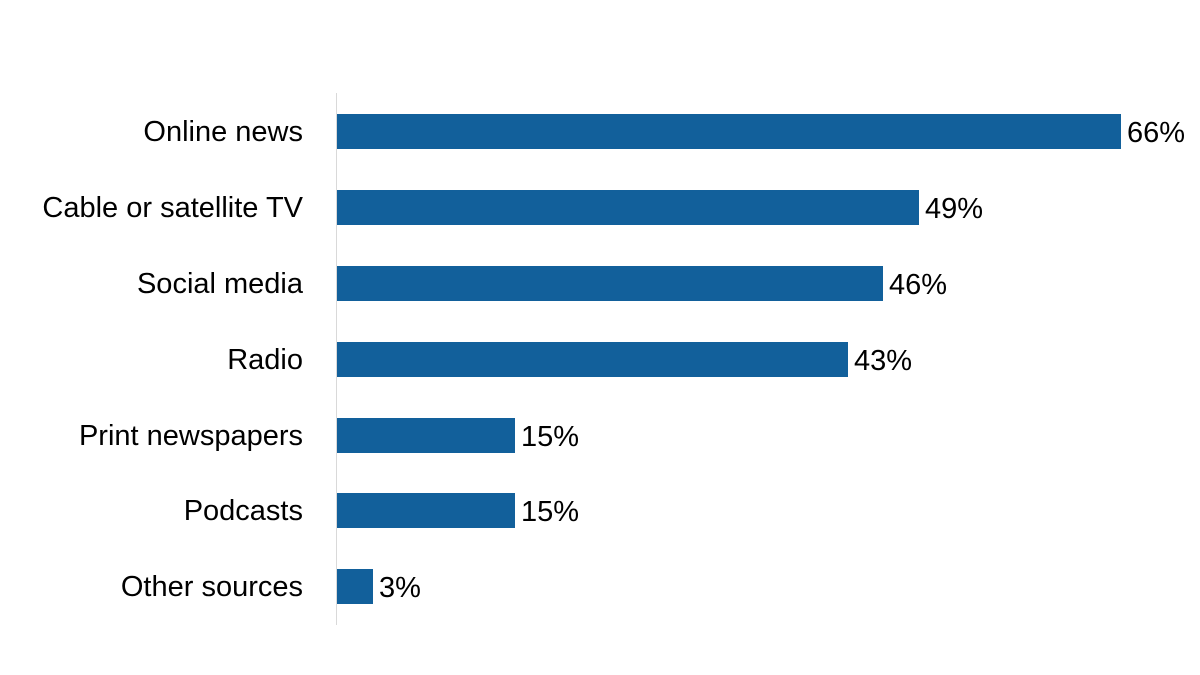  I want to click on bar-row: Print newspapers 15%, so click(600, 436).